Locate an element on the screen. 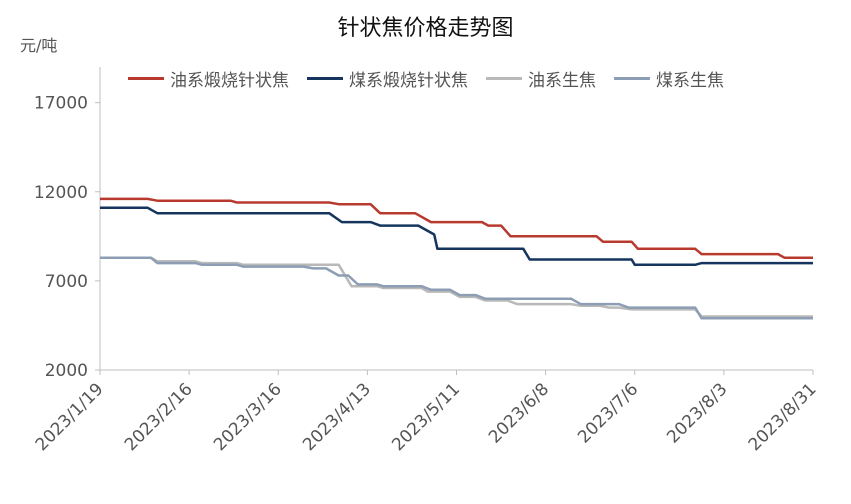 The image size is (851, 504). x-tick-label: 2023/7/6 is located at coordinates (608, 413).